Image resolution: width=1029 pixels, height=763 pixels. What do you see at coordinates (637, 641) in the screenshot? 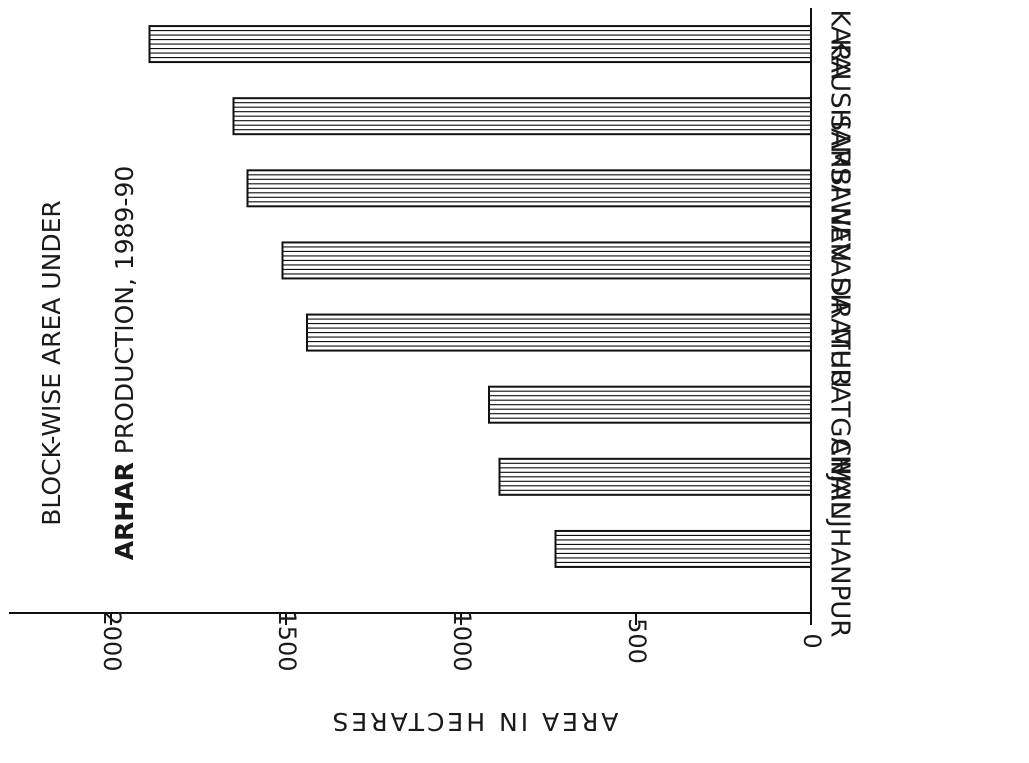
I see `tick-label: 500` at bounding box center [637, 641].